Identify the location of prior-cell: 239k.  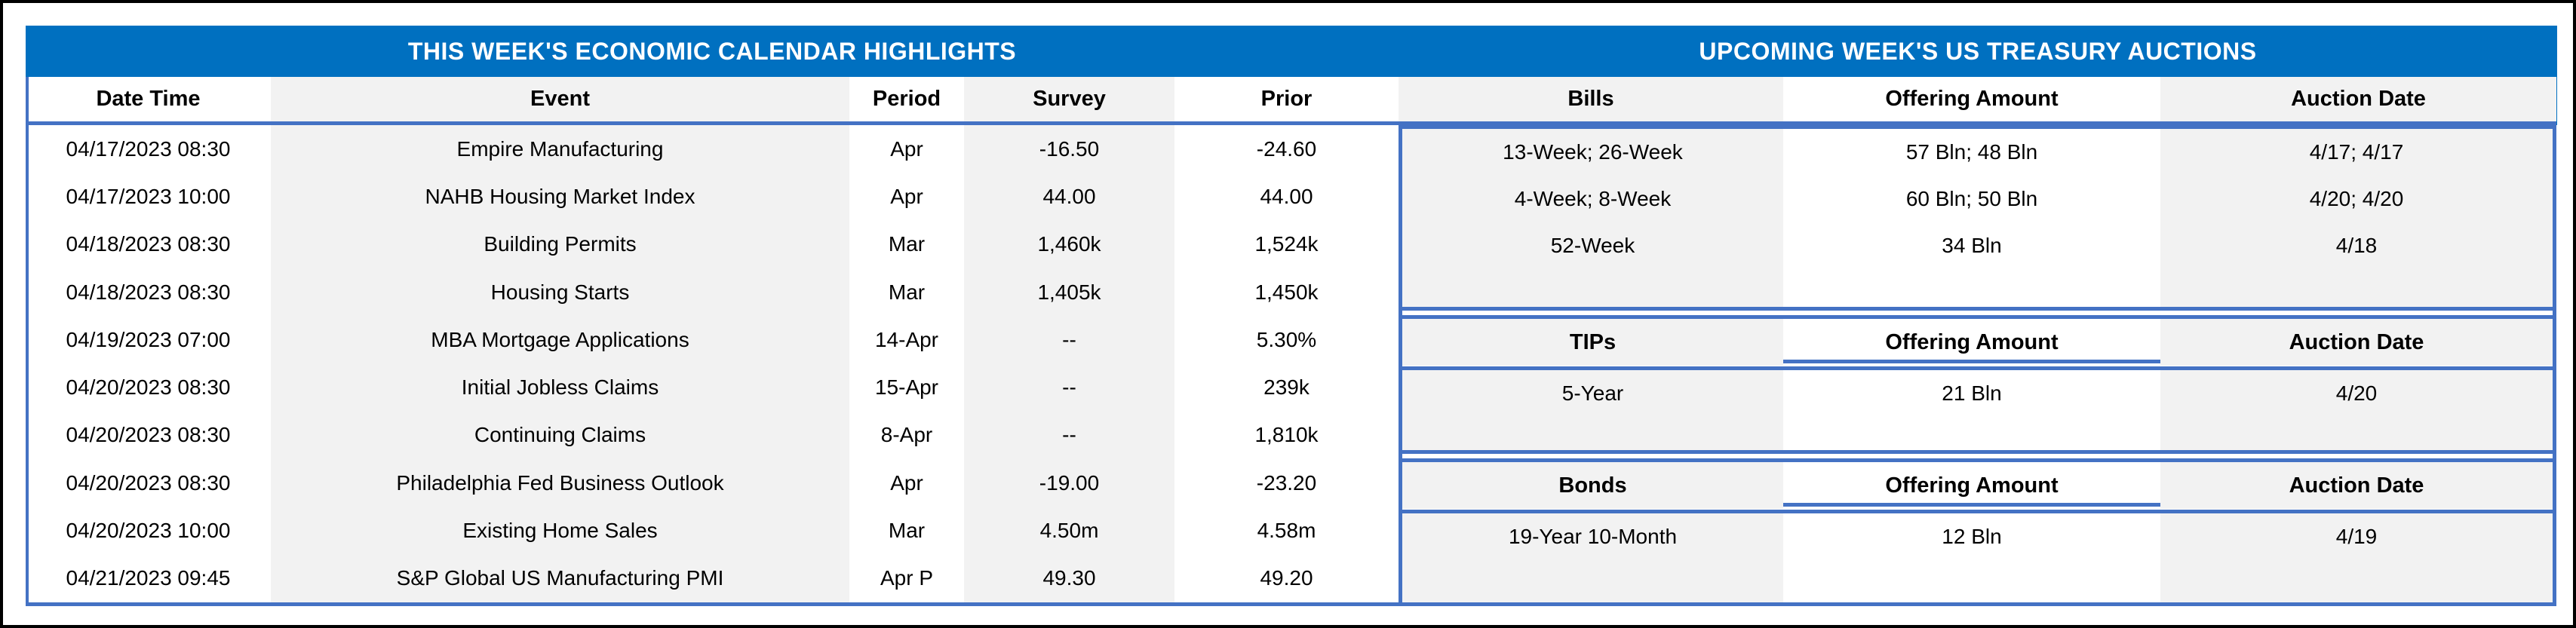
(1286, 387).